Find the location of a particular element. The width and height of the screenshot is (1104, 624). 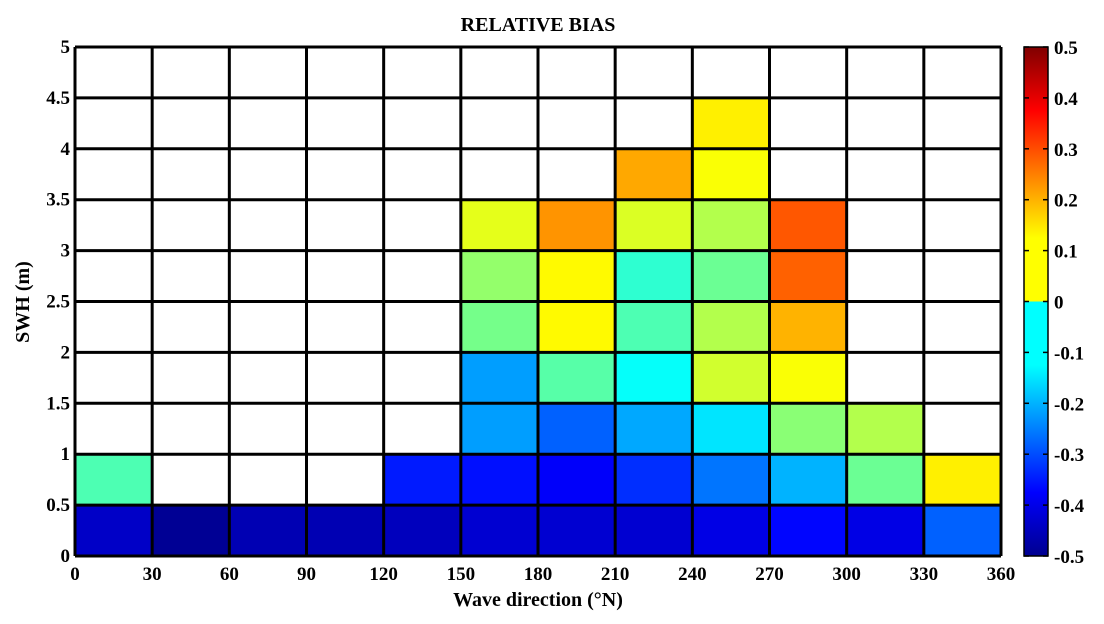

x-axis-ticks: 0 30 60 90 120 150 180 210 240 270 300 330 360 is located at coordinates (542, 574).